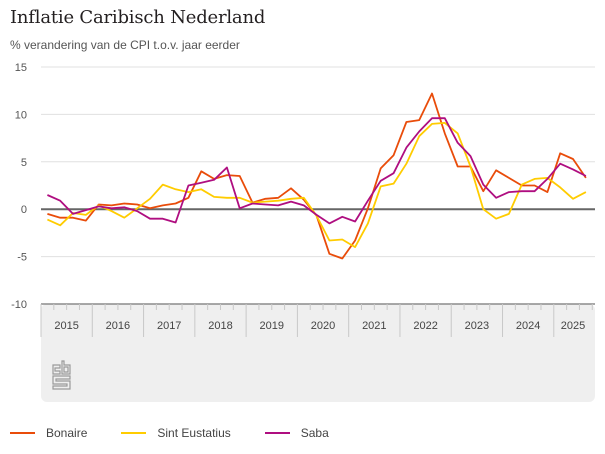 Image resolution: width=605 pixels, height=454 pixels. Describe the element at coordinates (314, 433) in the screenshot. I see `legend-label: Saba` at that location.